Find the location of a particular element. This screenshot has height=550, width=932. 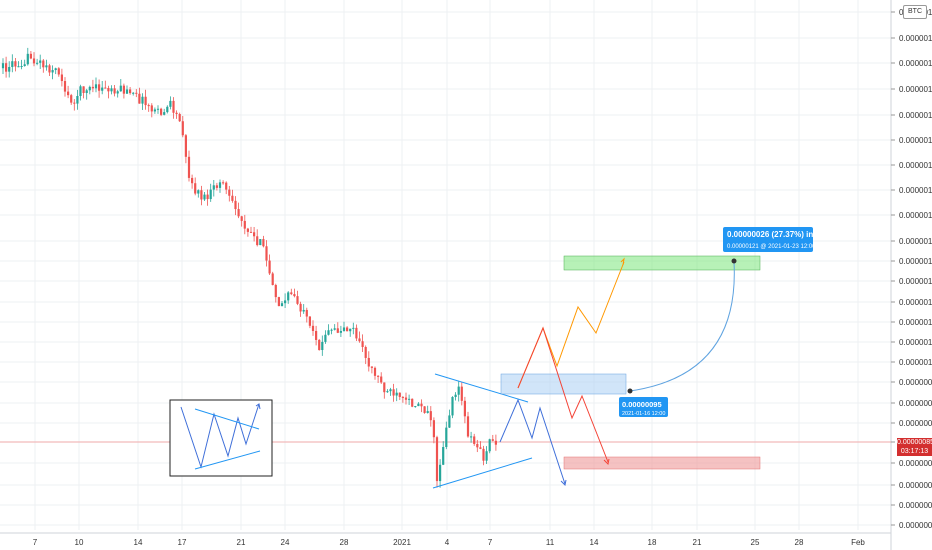

y-tick-label: 0.00000089 is located at coordinates (915, 423).